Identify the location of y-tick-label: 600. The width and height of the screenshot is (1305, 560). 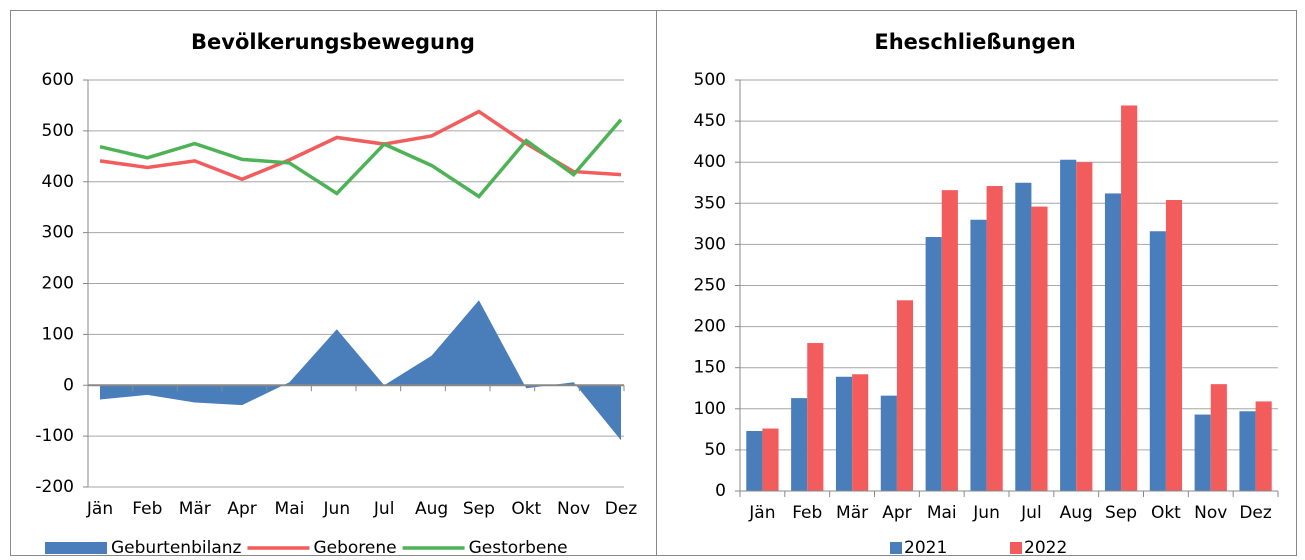
(58, 80).